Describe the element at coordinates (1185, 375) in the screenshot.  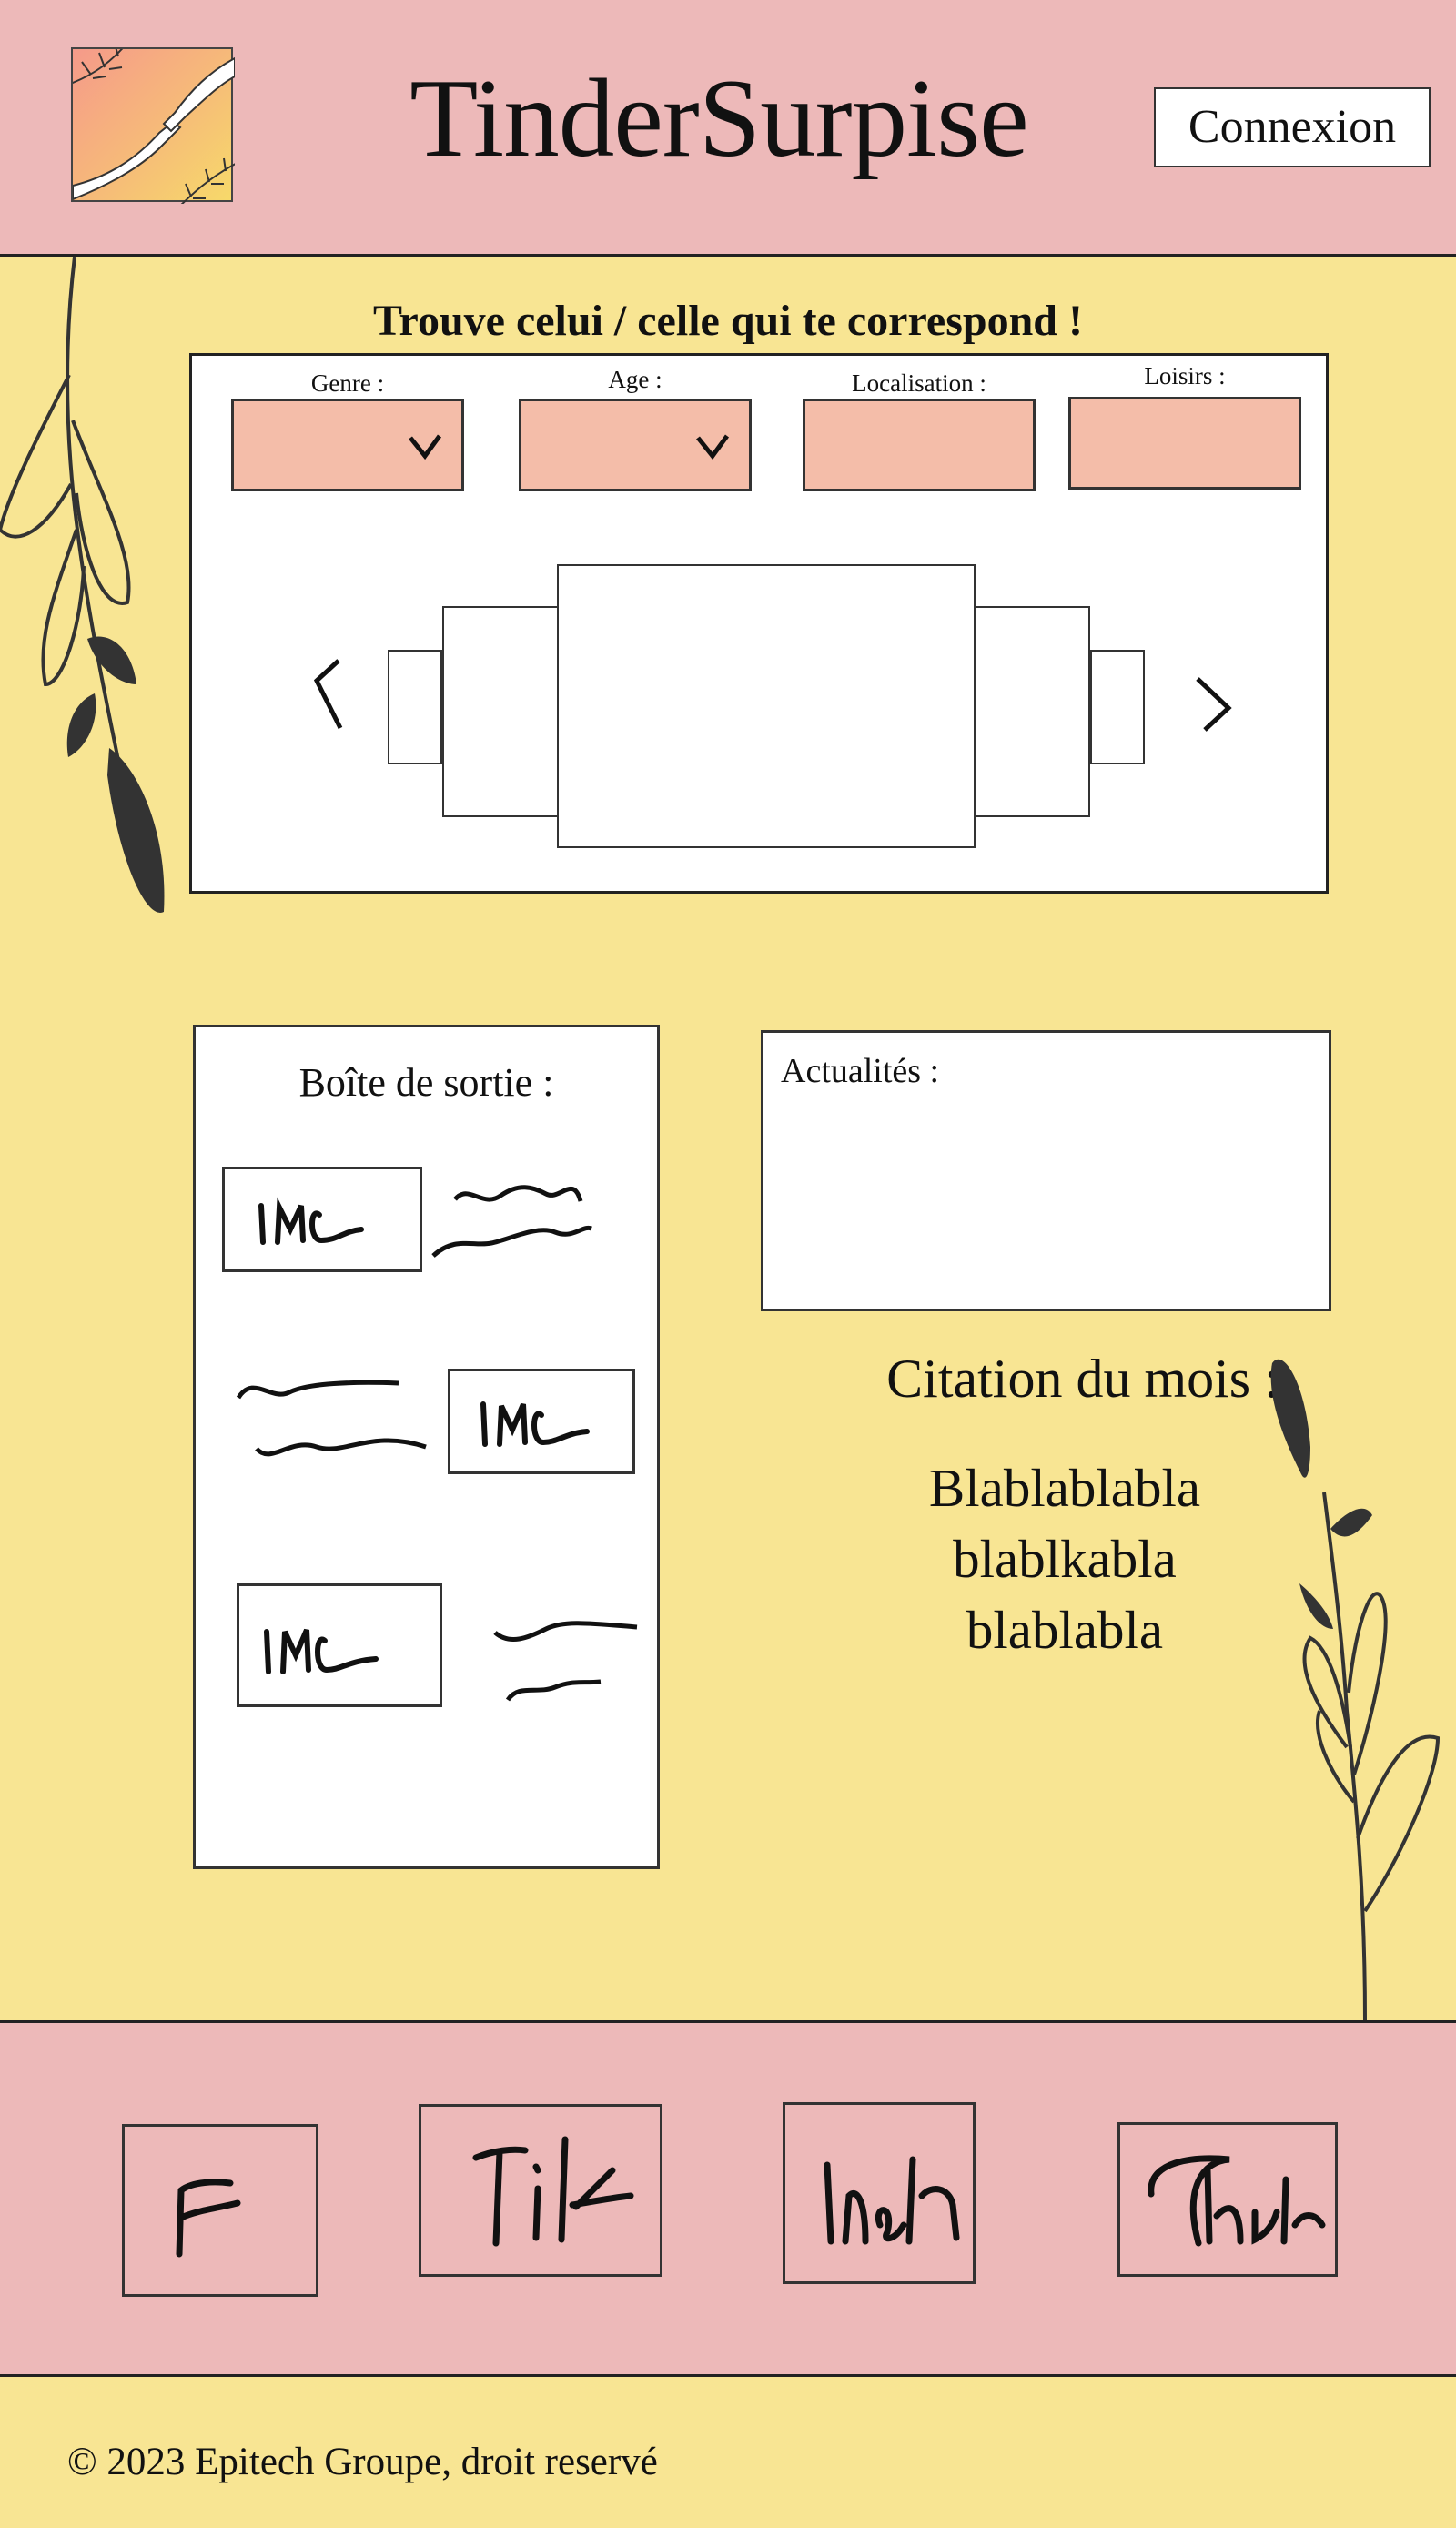
I see `loisirs-label: Loisirs :` at that location.